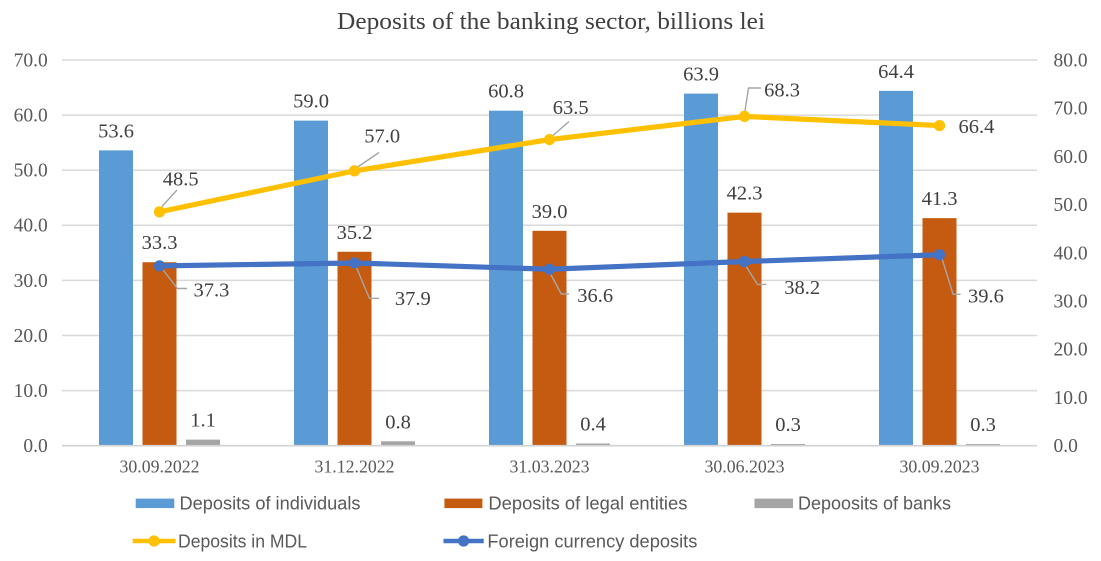 This screenshot has height=561, width=1101. I want to click on svg-text: 36.6, so click(595, 296).